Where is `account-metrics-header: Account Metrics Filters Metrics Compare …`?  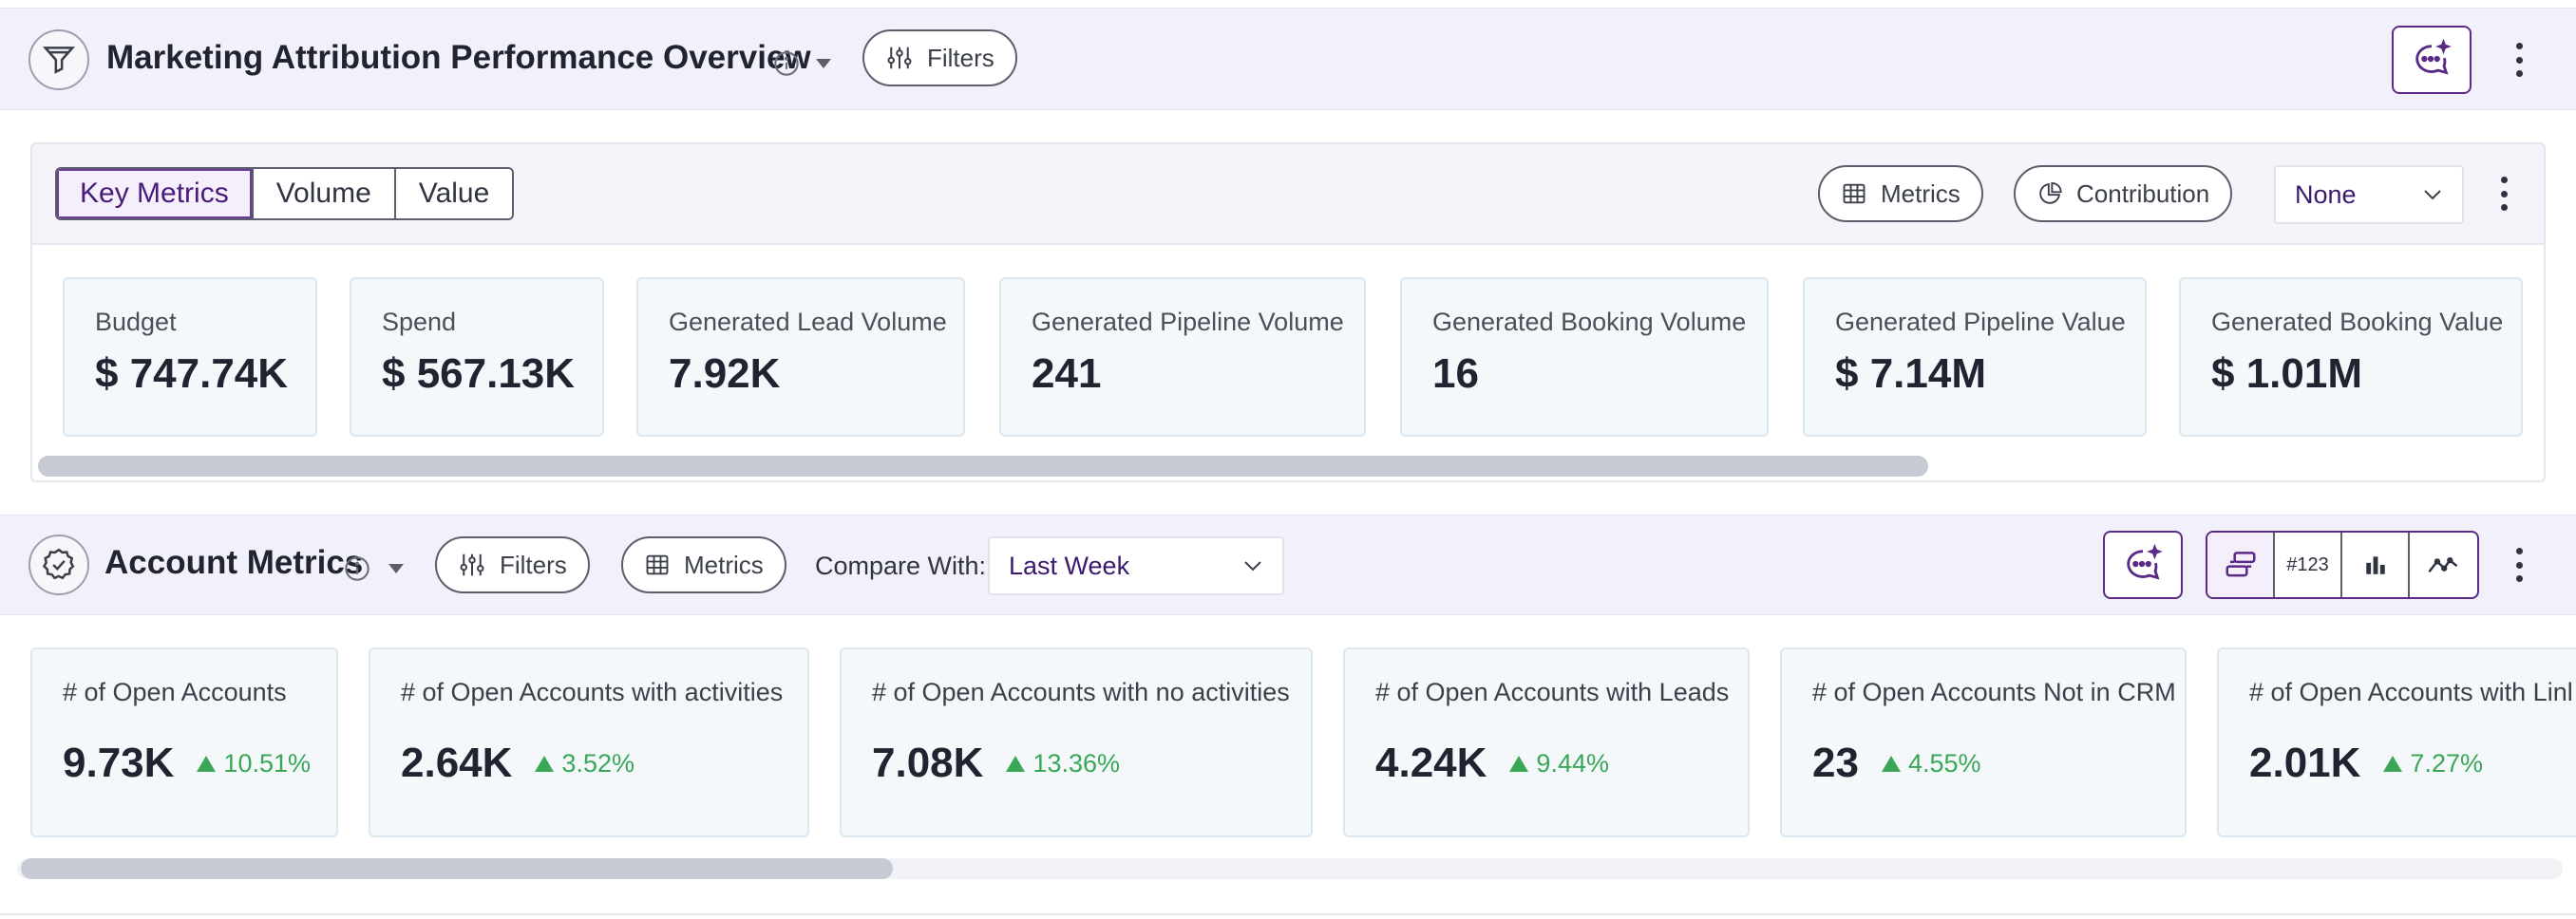 account-metrics-header: Account Metrics Filters Metrics Compare … is located at coordinates (1288, 565).